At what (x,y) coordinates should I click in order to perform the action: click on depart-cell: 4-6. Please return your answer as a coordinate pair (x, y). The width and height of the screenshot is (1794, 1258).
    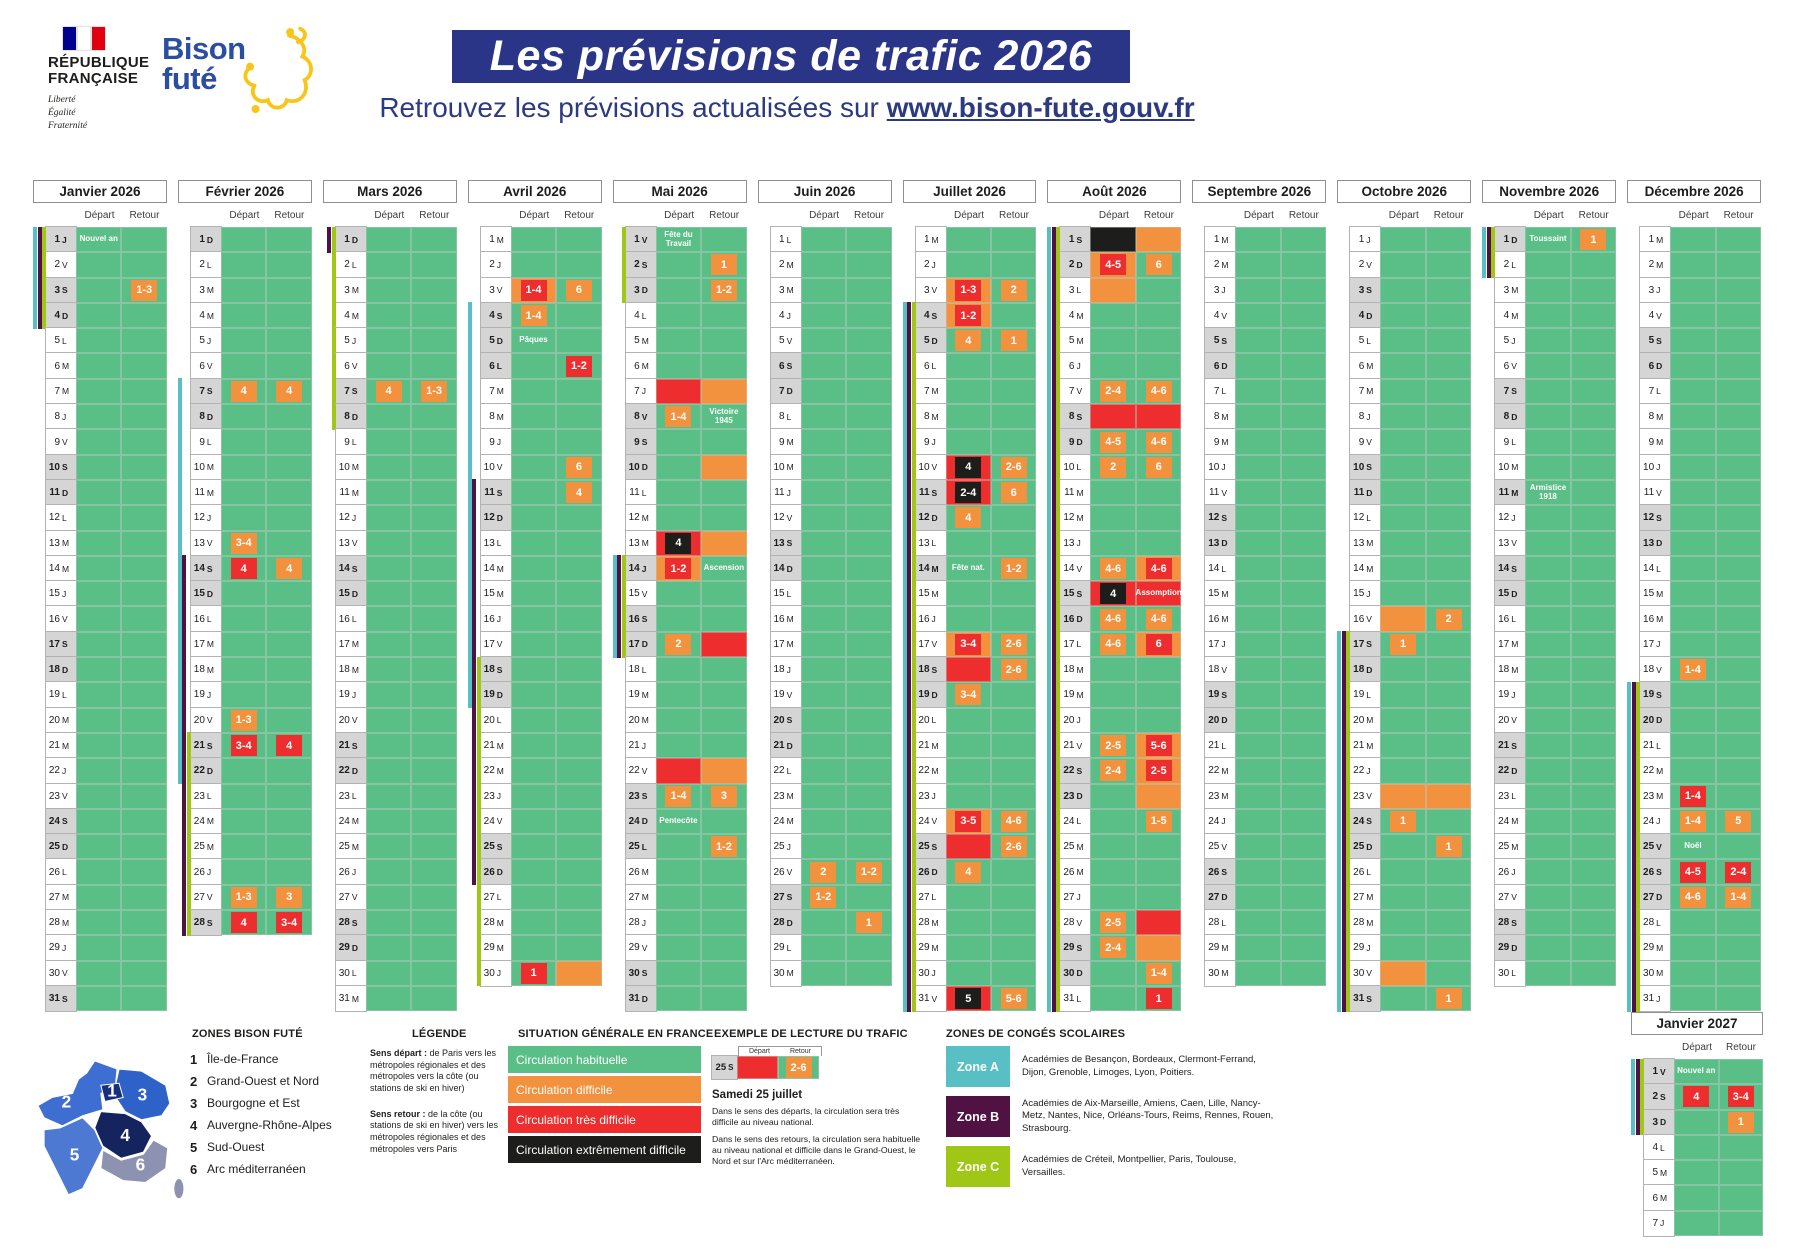
    Looking at the image, I should click on (1113, 644).